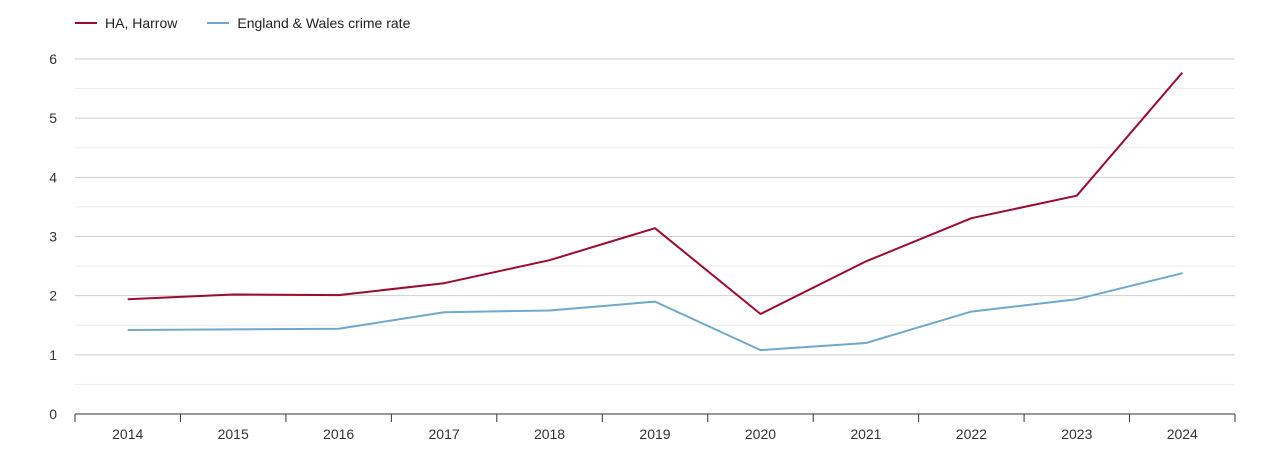 This screenshot has height=450, width=1270. Describe the element at coordinates (53, 414) in the screenshot. I see `y-tick-label: 0` at that location.